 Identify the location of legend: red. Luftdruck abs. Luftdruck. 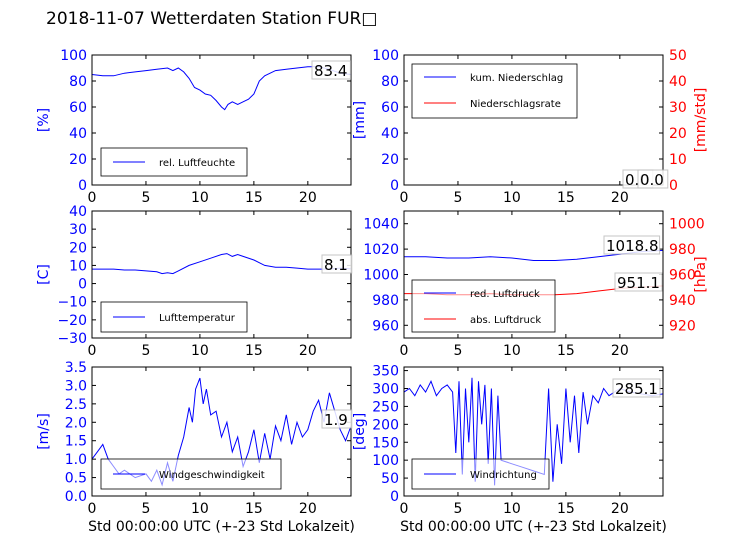
(483, 306).